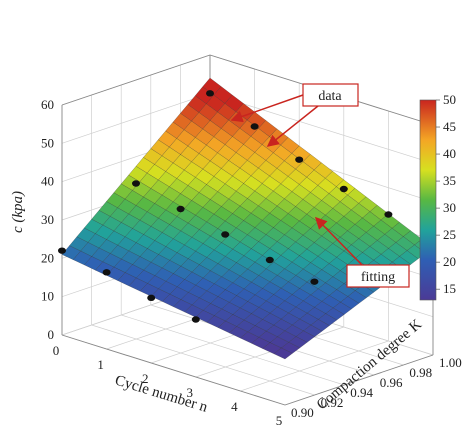 This screenshot has width=474, height=433. I want to click on x-tick-label: 3, so click(190, 392).